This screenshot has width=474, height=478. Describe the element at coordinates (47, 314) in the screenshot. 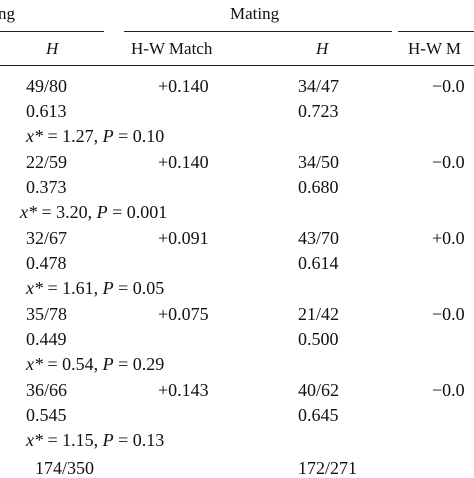

I see `cell-h-fraction-1: 35/78` at that location.